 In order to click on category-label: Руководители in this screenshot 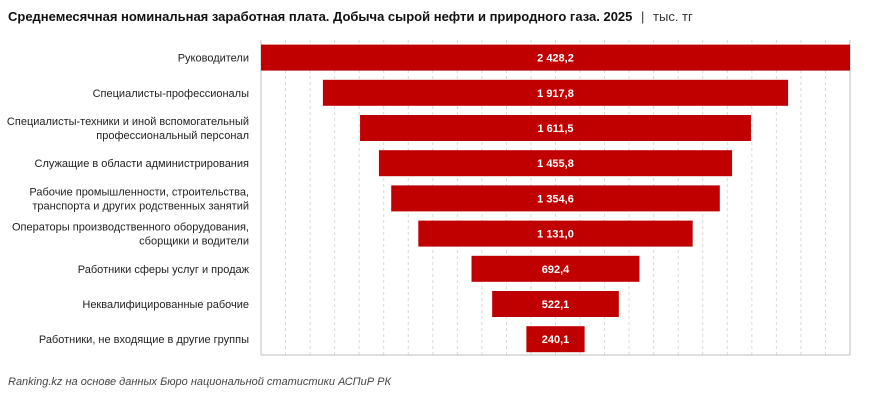, I will do `click(213, 59)`.